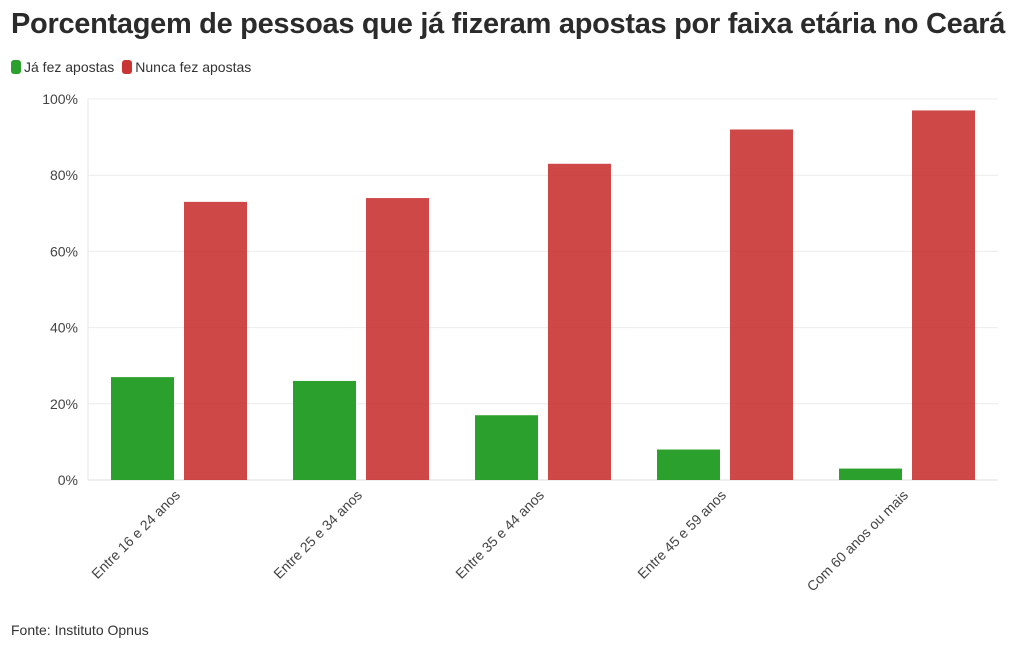 The image size is (1020, 650). What do you see at coordinates (127, 67) in the screenshot?
I see `legend-swatch-nunca-fez` at bounding box center [127, 67].